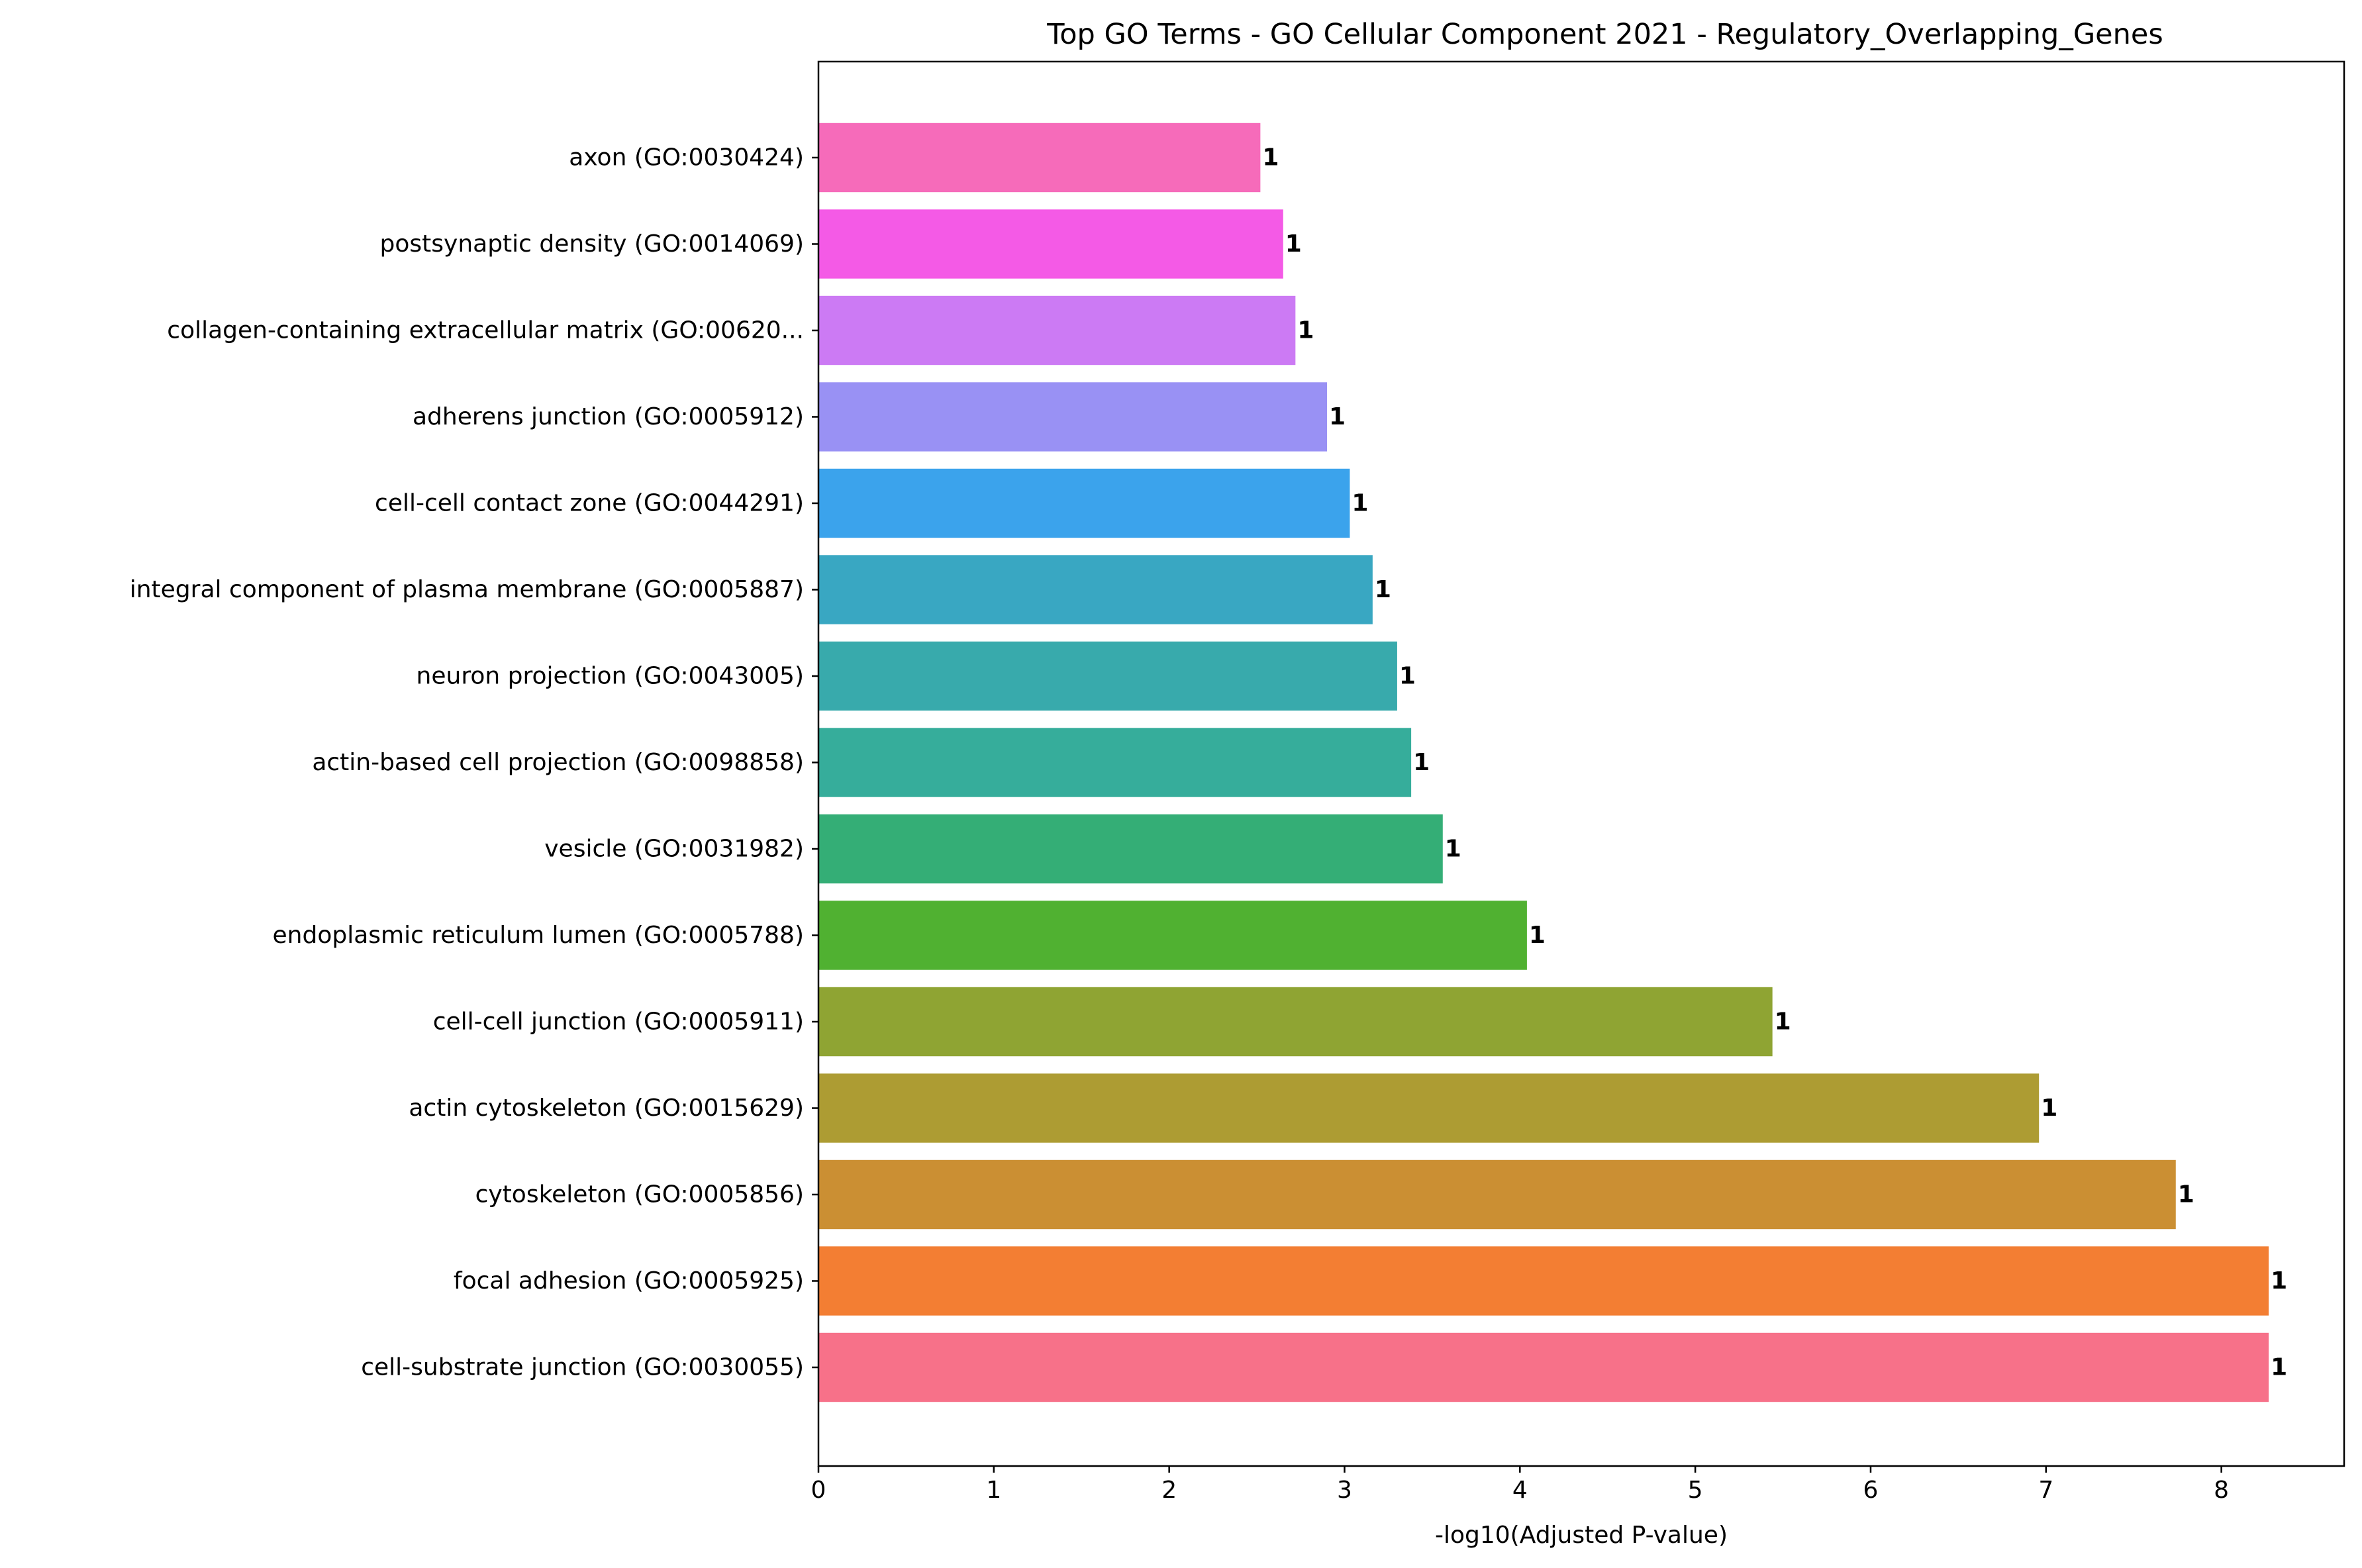 Image resolution: width=2362 pixels, height=1568 pixels. Describe the element at coordinates (592, 244) in the screenshot. I see `y-tick-label: postsynaptic density (GO:0014069)` at that location.